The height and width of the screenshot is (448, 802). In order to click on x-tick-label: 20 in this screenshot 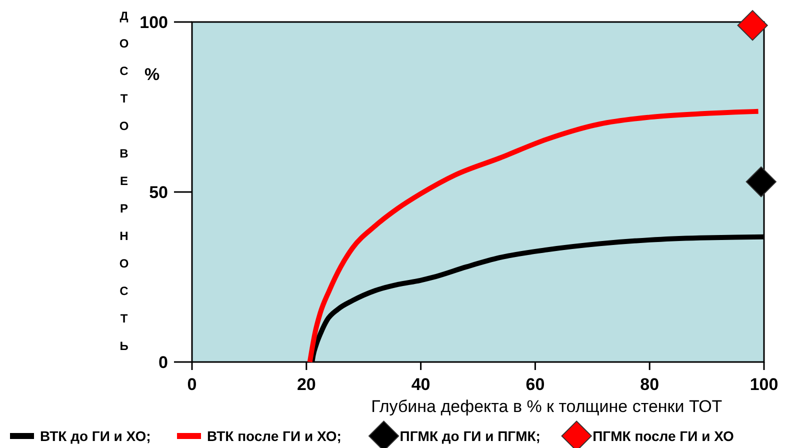, I will do `click(306, 384)`.